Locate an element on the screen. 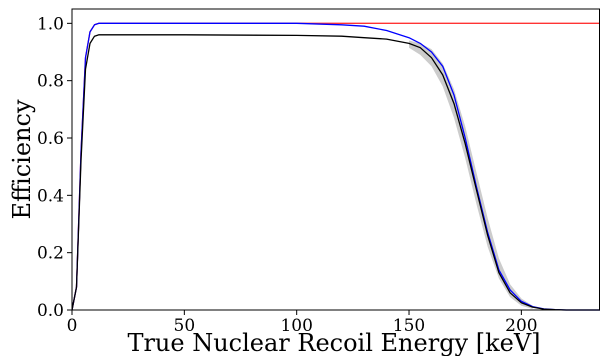 The height and width of the screenshot is (356, 600). x-tick-label: 50 is located at coordinates (185, 326).